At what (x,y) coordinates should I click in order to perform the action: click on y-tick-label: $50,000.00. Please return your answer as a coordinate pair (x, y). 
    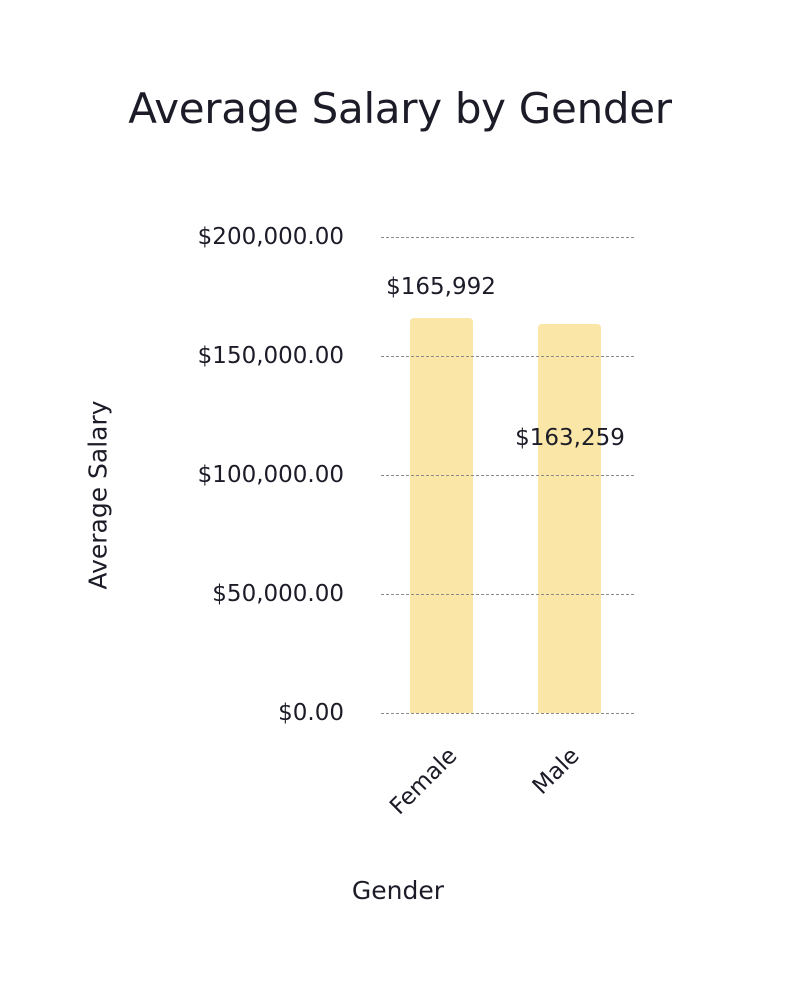
    Looking at the image, I should click on (278, 594).